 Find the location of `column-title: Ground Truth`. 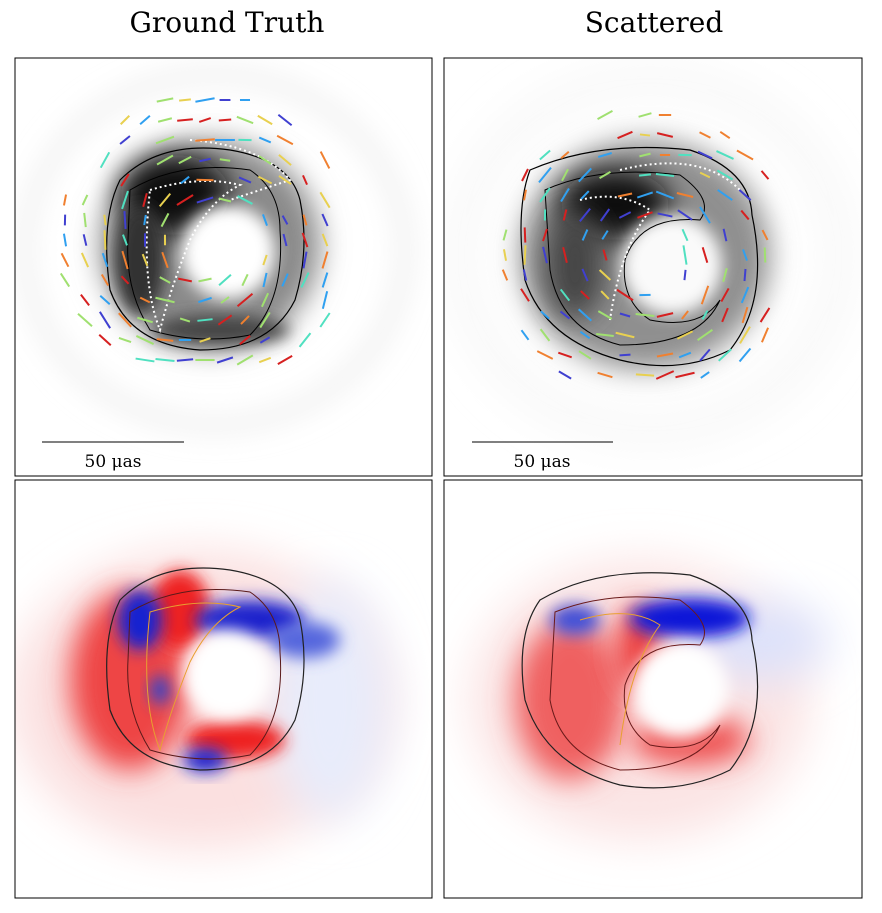

column-title: Ground Truth is located at coordinates (227, 22).